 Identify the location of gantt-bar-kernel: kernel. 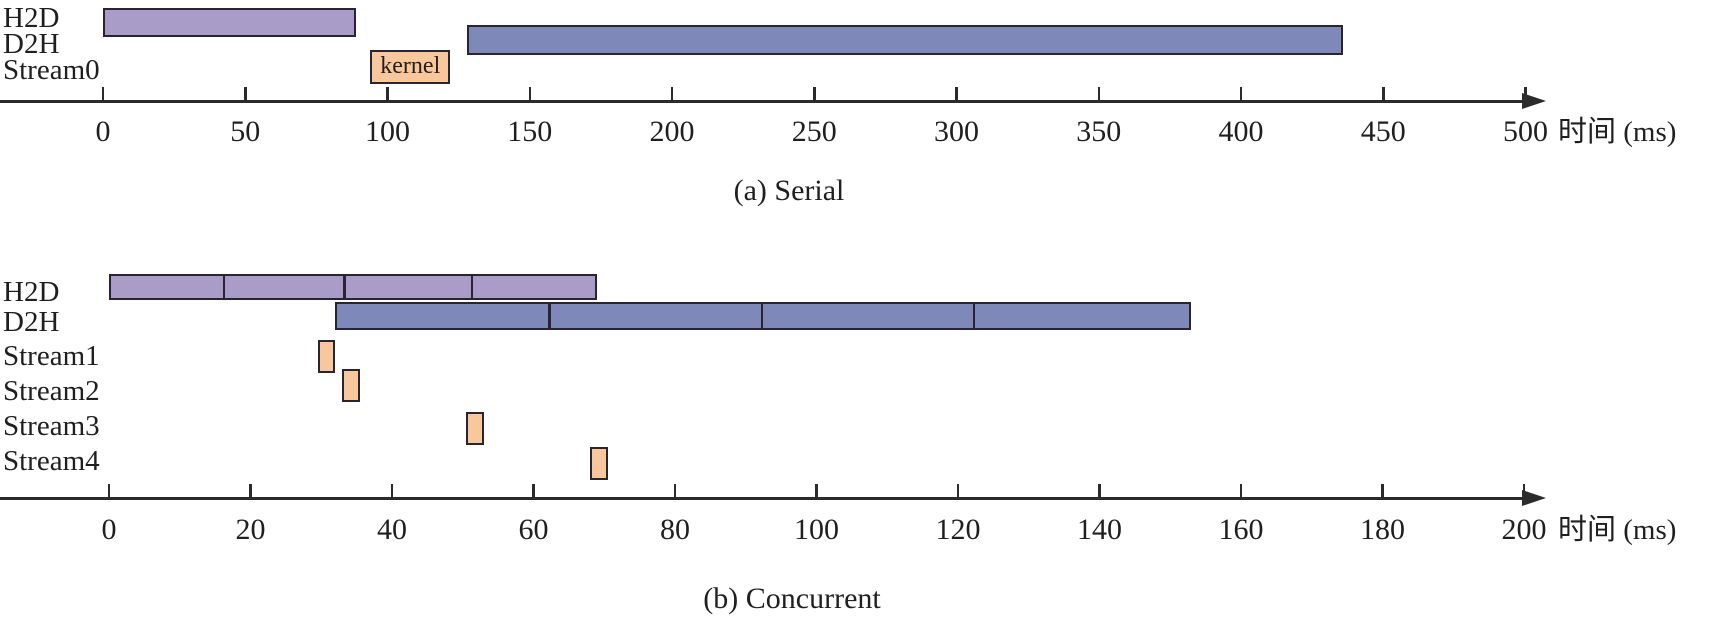
(410, 67).